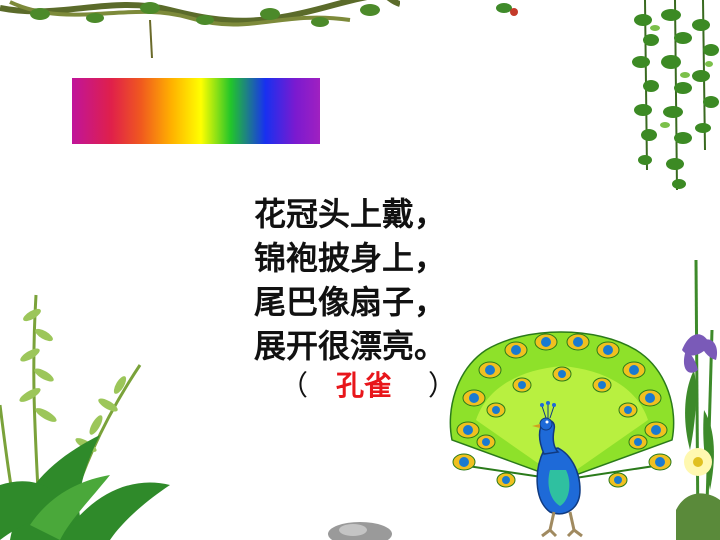  What do you see at coordinates (507, 9) in the screenshot?
I see `berry-icon` at bounding box center [507, 9].